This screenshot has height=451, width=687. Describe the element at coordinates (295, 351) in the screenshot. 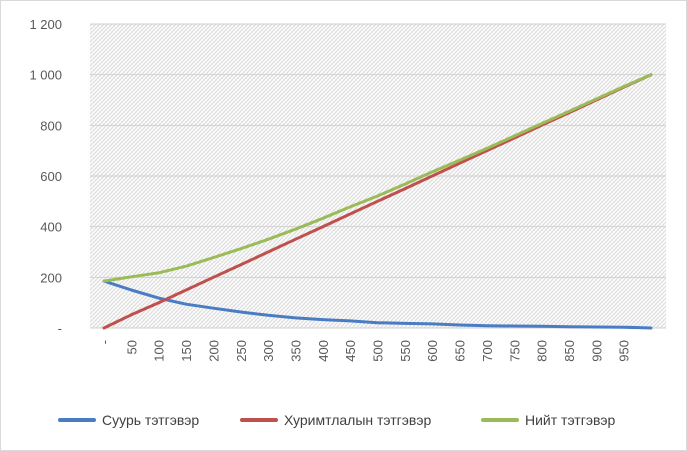

I see `x-tick-label: 350` at that location.